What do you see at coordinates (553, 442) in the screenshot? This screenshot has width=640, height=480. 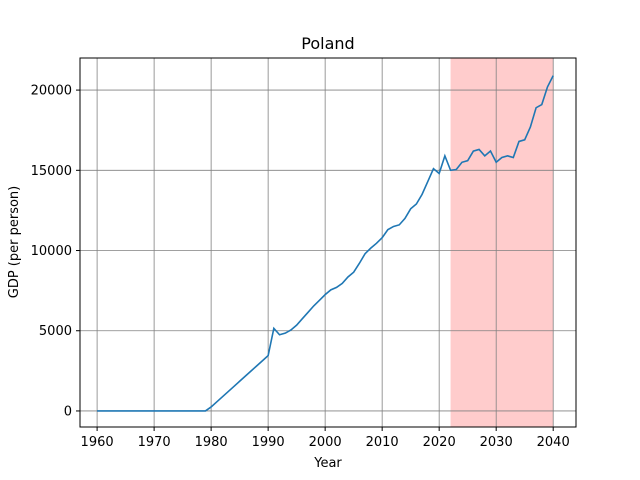 I see `x-tick-label: 2040` at bounding box center [553, 442].